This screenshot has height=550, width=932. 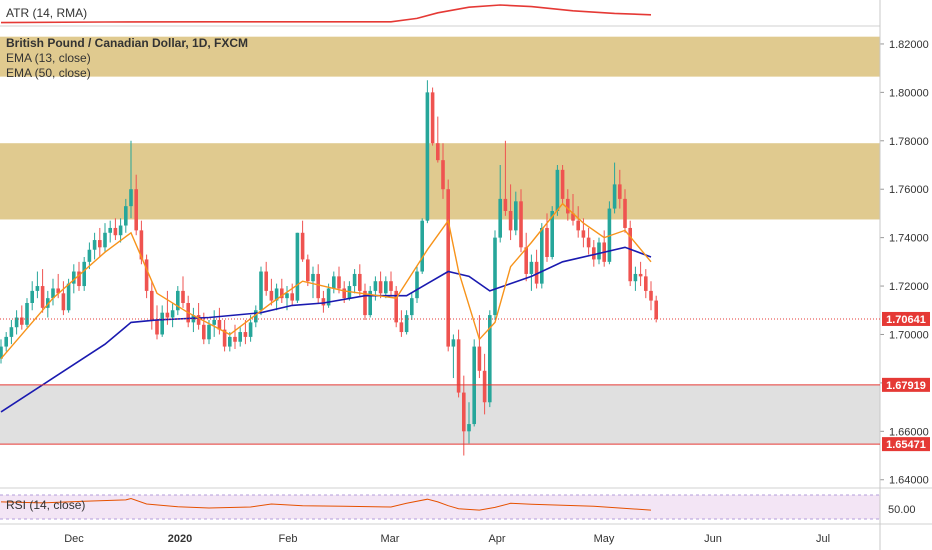 I want to click on grid-layer, so click(x=882, y=262).